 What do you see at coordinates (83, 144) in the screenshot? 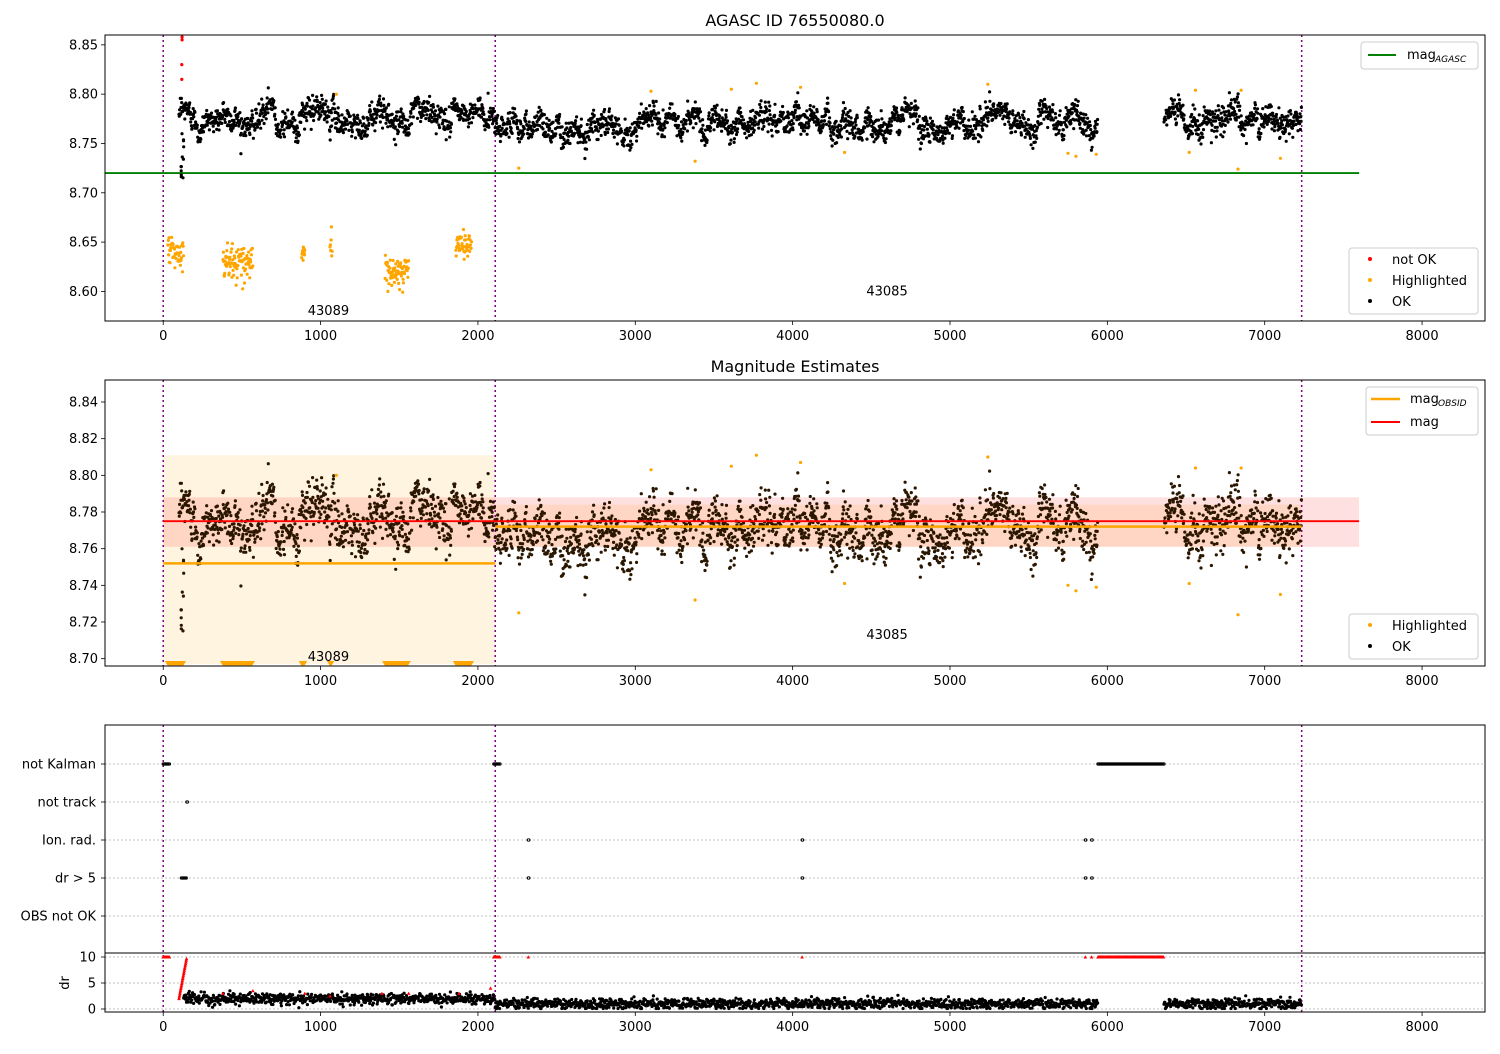
I see `y-tick-label: 8.75` at bounding box center [83, 144].